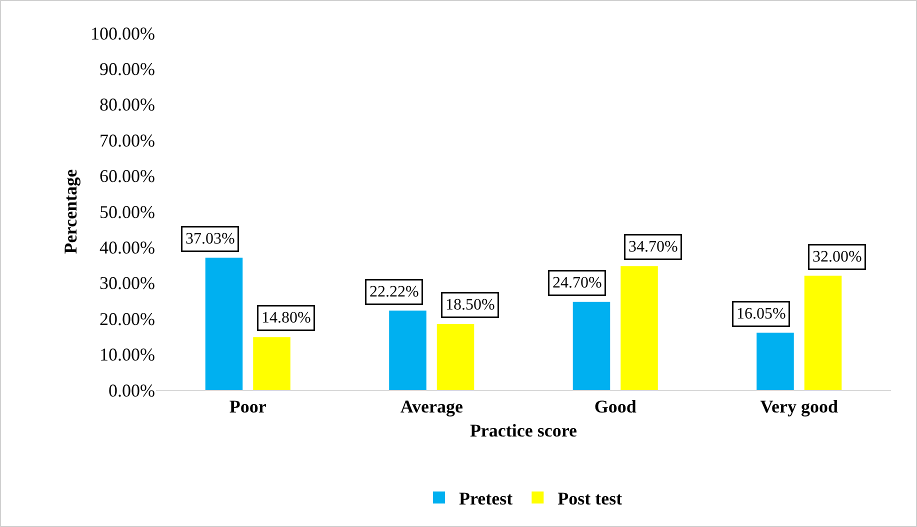 Image resolution: width=917 pixels, height=527 pixels. I want to click on y-tick-label: 60.00%, so click(127, 176).